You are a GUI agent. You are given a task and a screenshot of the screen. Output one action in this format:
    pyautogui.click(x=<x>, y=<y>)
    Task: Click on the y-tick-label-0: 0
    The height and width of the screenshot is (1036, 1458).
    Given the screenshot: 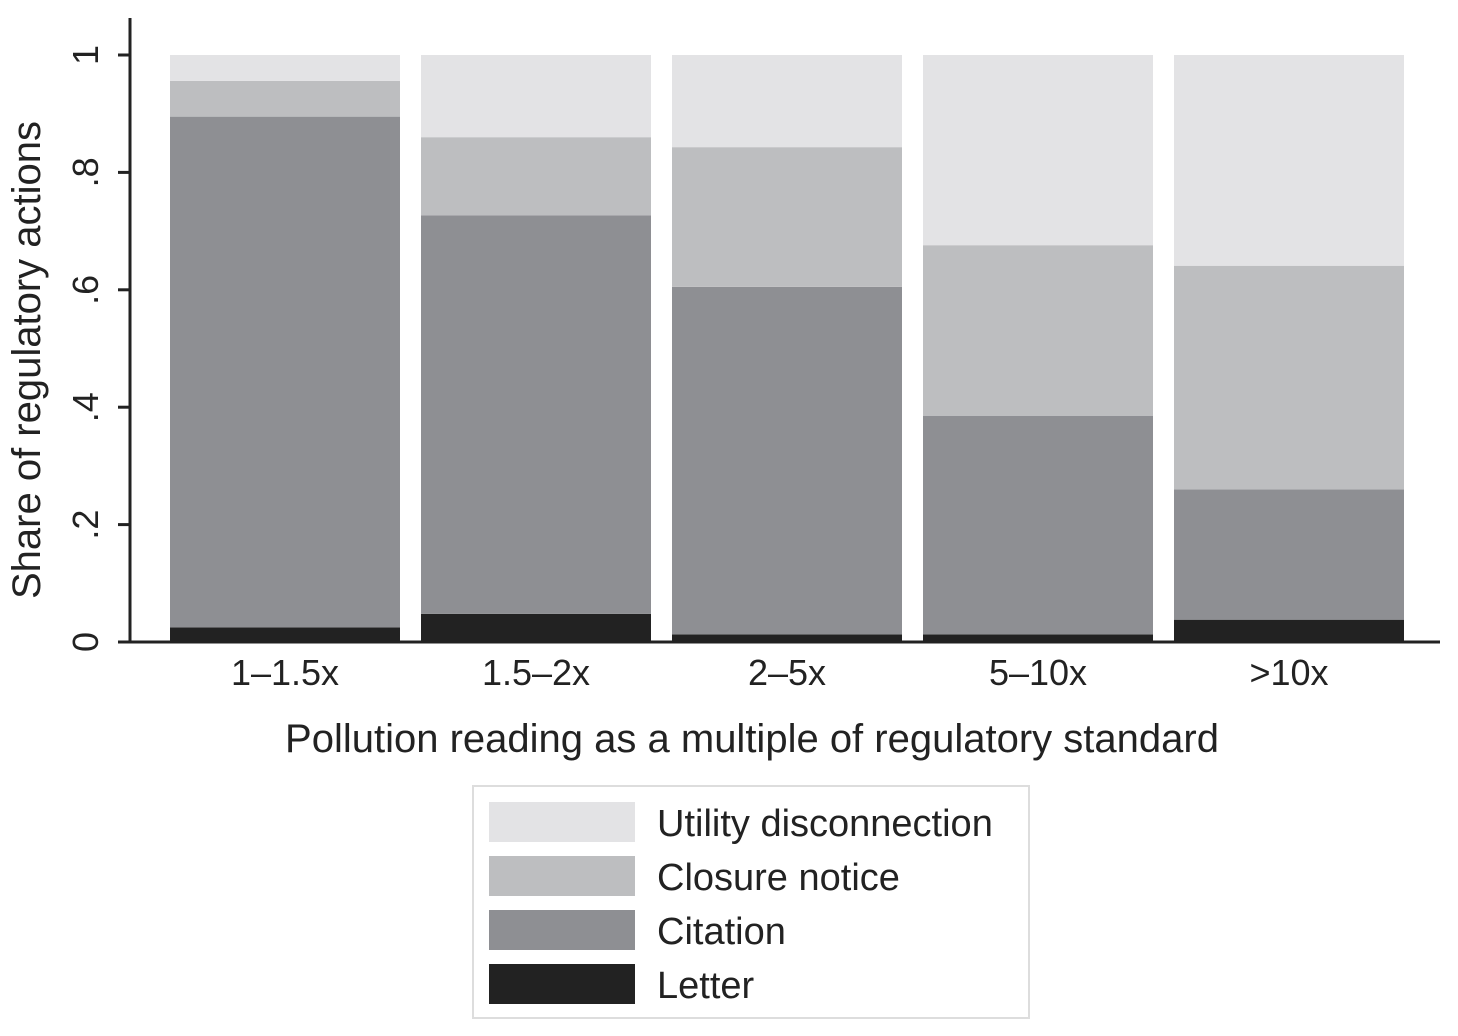 What is the action you would take?
    pyautogui.click(x=85, y=642)
    